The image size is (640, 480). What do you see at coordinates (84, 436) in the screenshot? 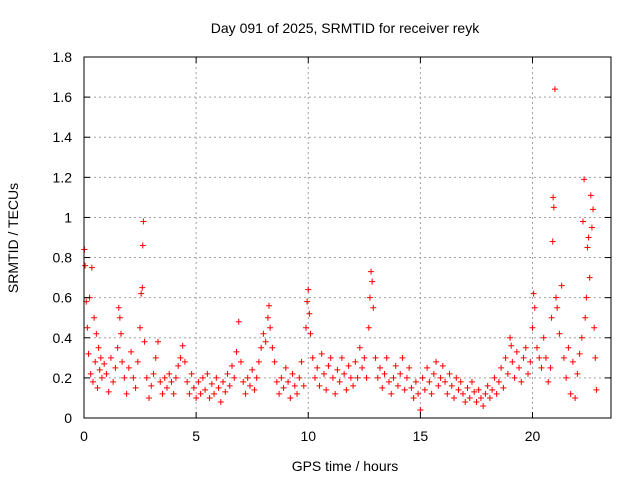
I see `x-tick-label: 0` at bounding box center [84, 436].